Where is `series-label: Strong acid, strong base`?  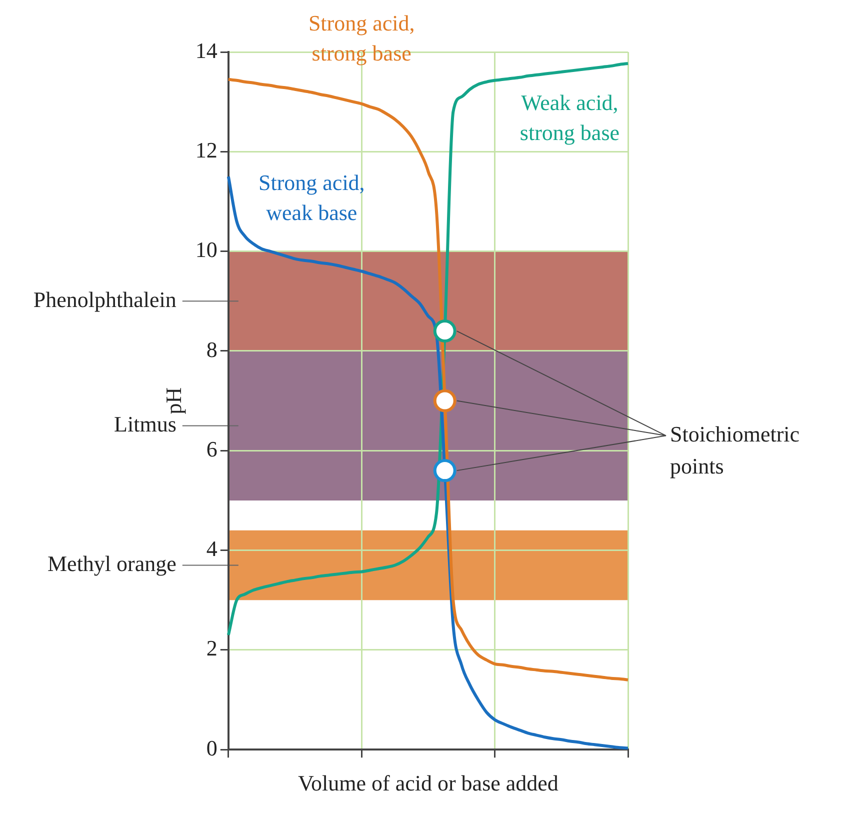
series-label: Strong acid, strong base is located at coordinates (361, 38).